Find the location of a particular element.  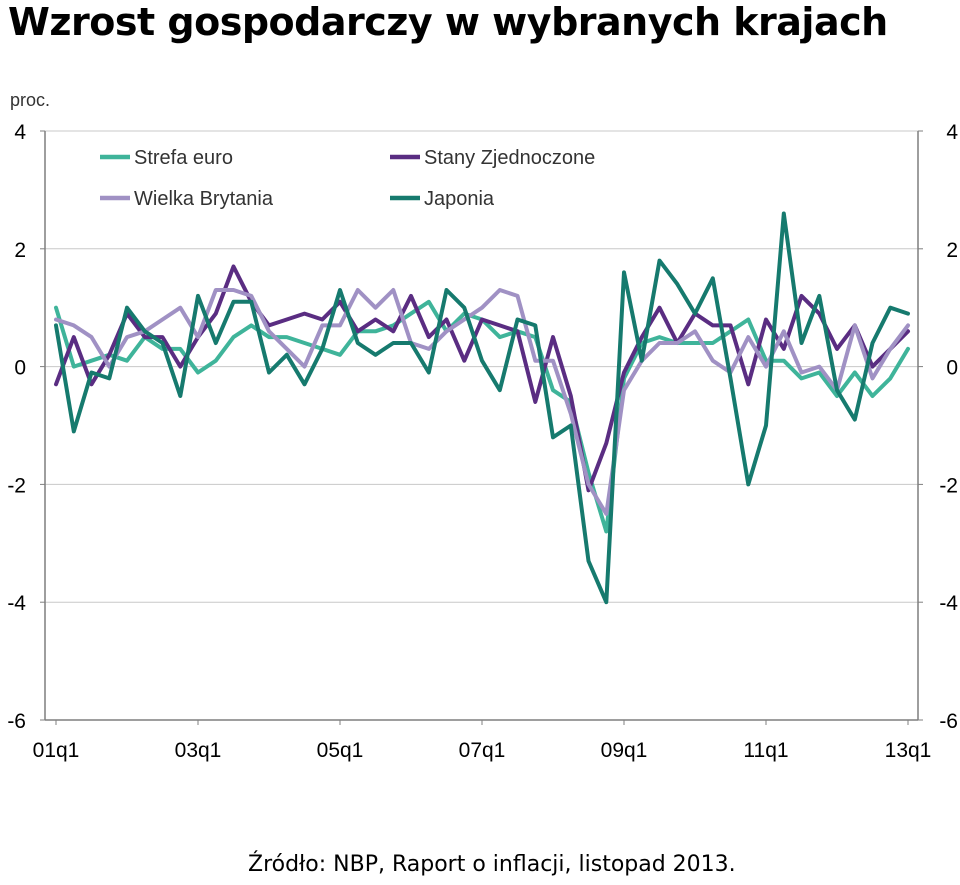

x-tick-label: 01q1 is located at coordinates (56, 750).